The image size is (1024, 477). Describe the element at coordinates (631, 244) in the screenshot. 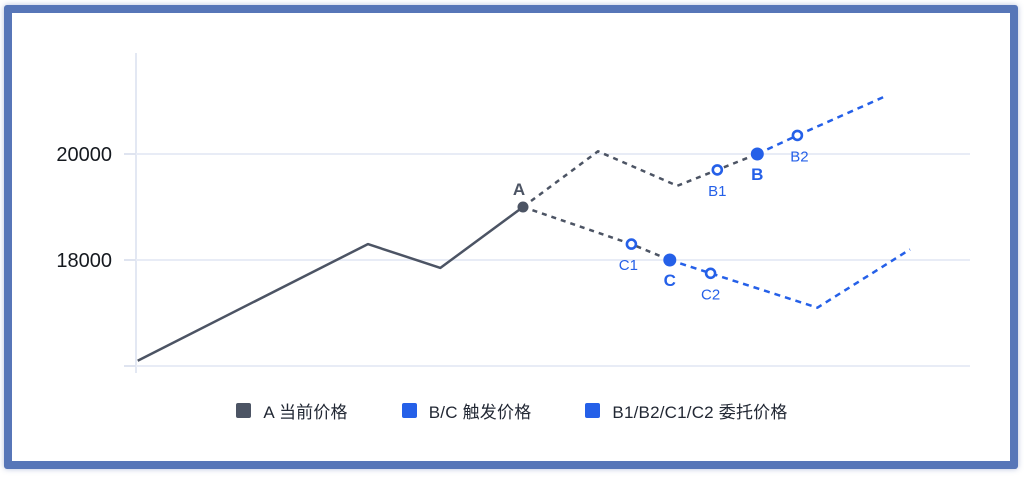

I see `marker-C1` at that location.